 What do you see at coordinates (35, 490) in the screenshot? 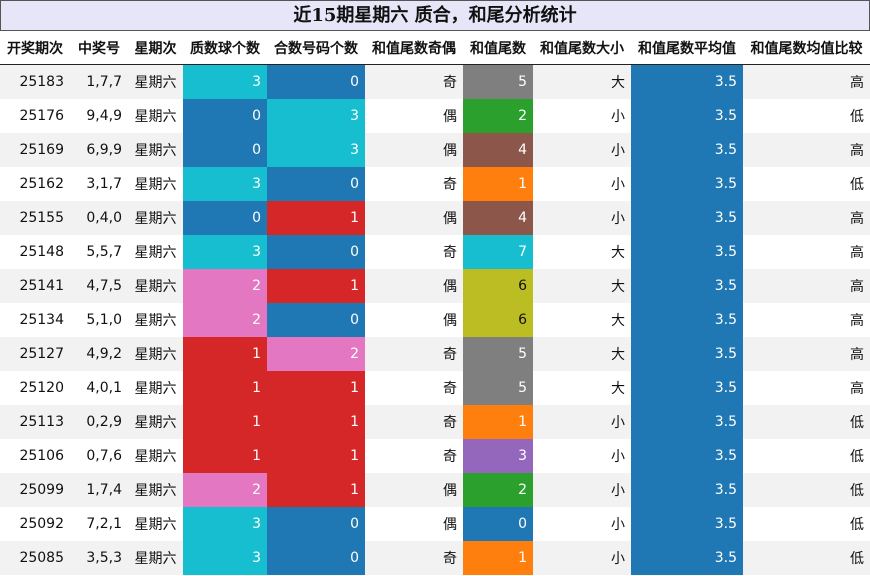
I see `cell-draw-number: 25099` at bounding box center [35, 490].